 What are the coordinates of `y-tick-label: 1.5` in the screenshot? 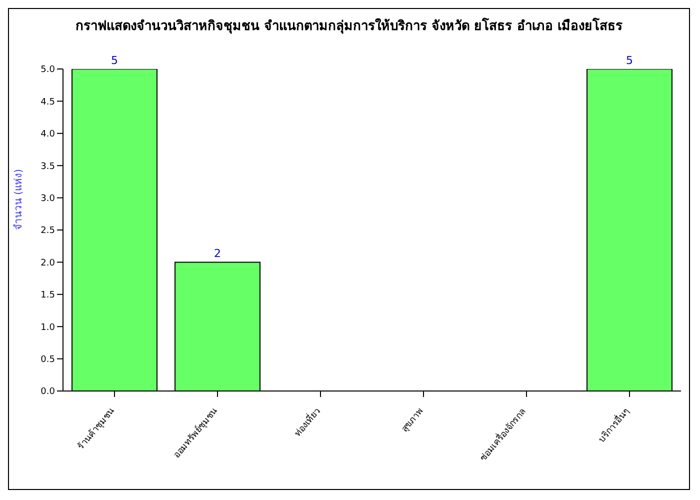 It's located at (47, 295).